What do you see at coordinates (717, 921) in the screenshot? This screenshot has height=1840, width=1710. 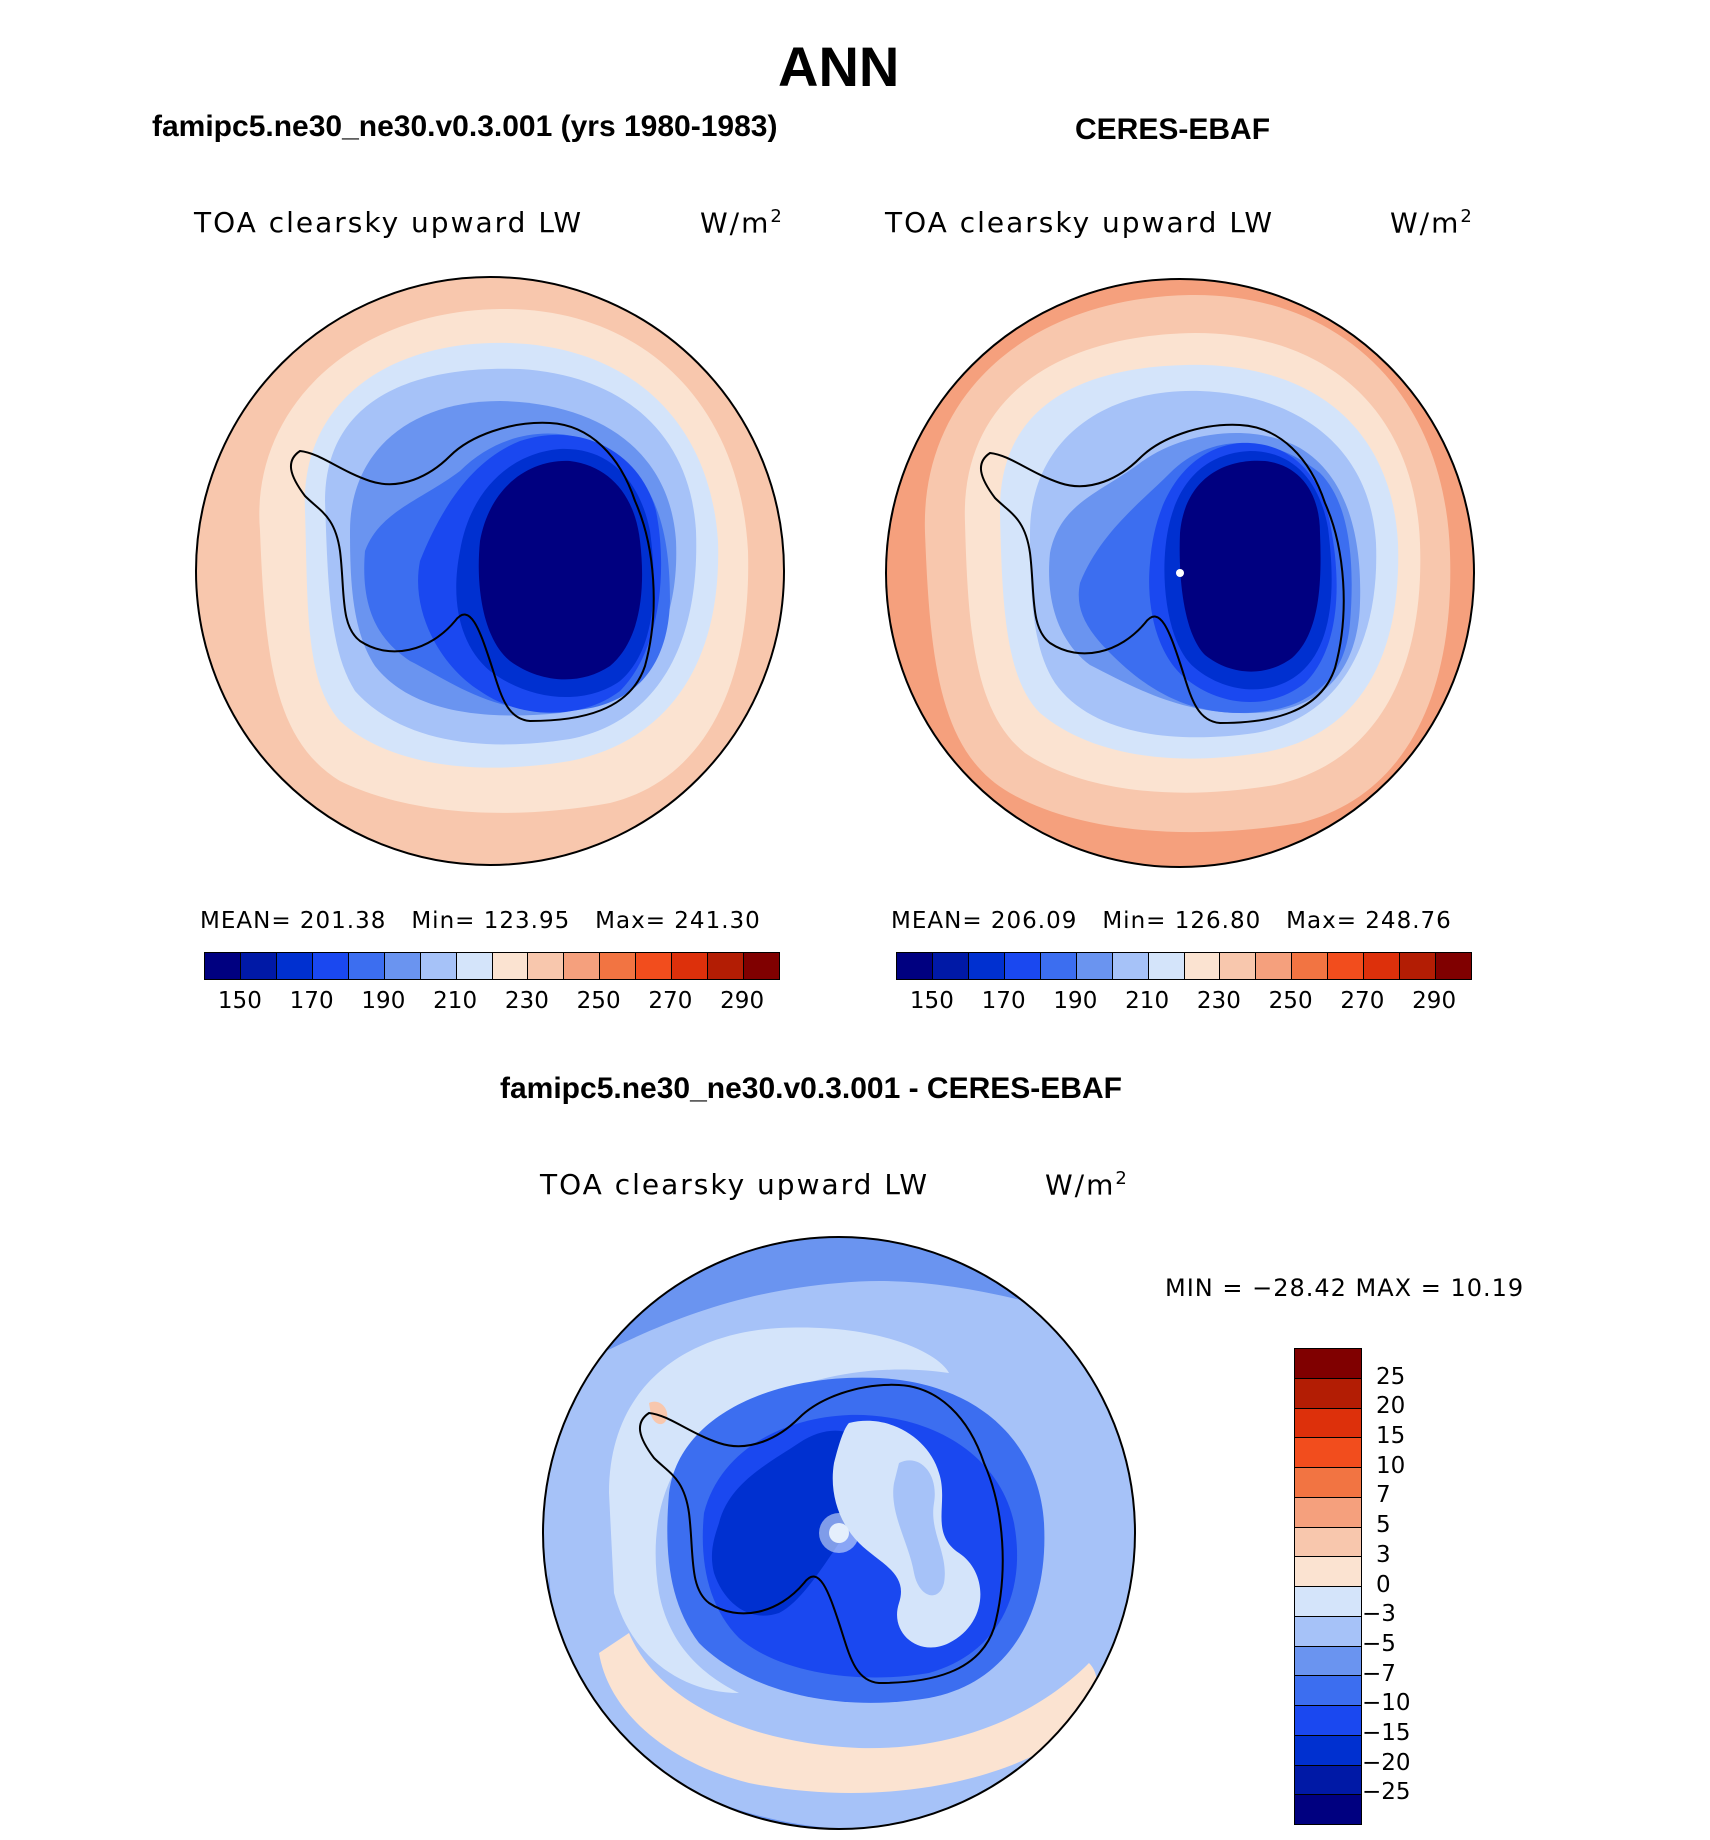 I see `left-max-value: 241.30` at bounding box center [717, 921].